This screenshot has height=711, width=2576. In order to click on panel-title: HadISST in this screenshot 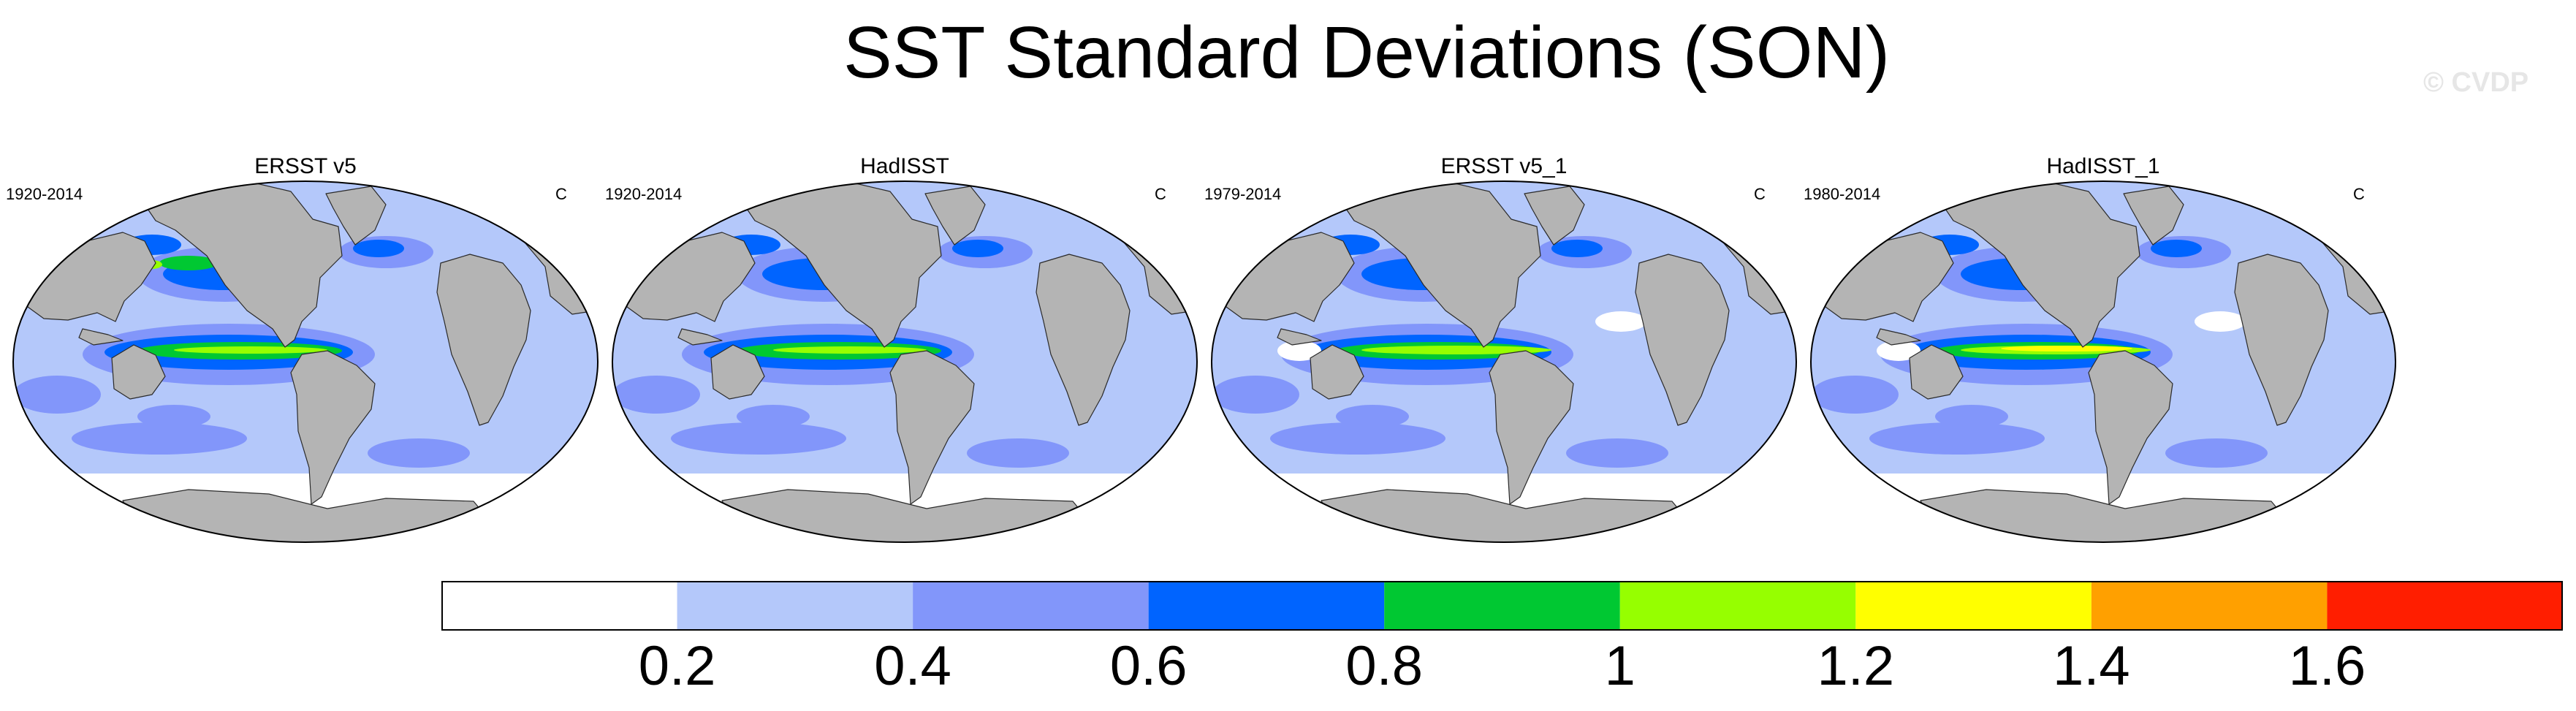, I will do `click(905, 166)`.